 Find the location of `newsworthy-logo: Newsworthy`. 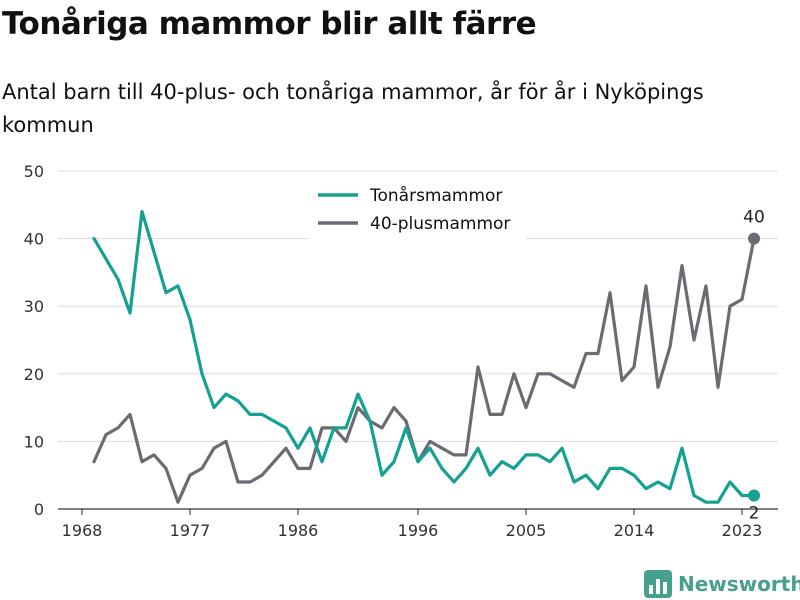

newsworthy-logo: Newsworthy is located at coordinates (722, 584).